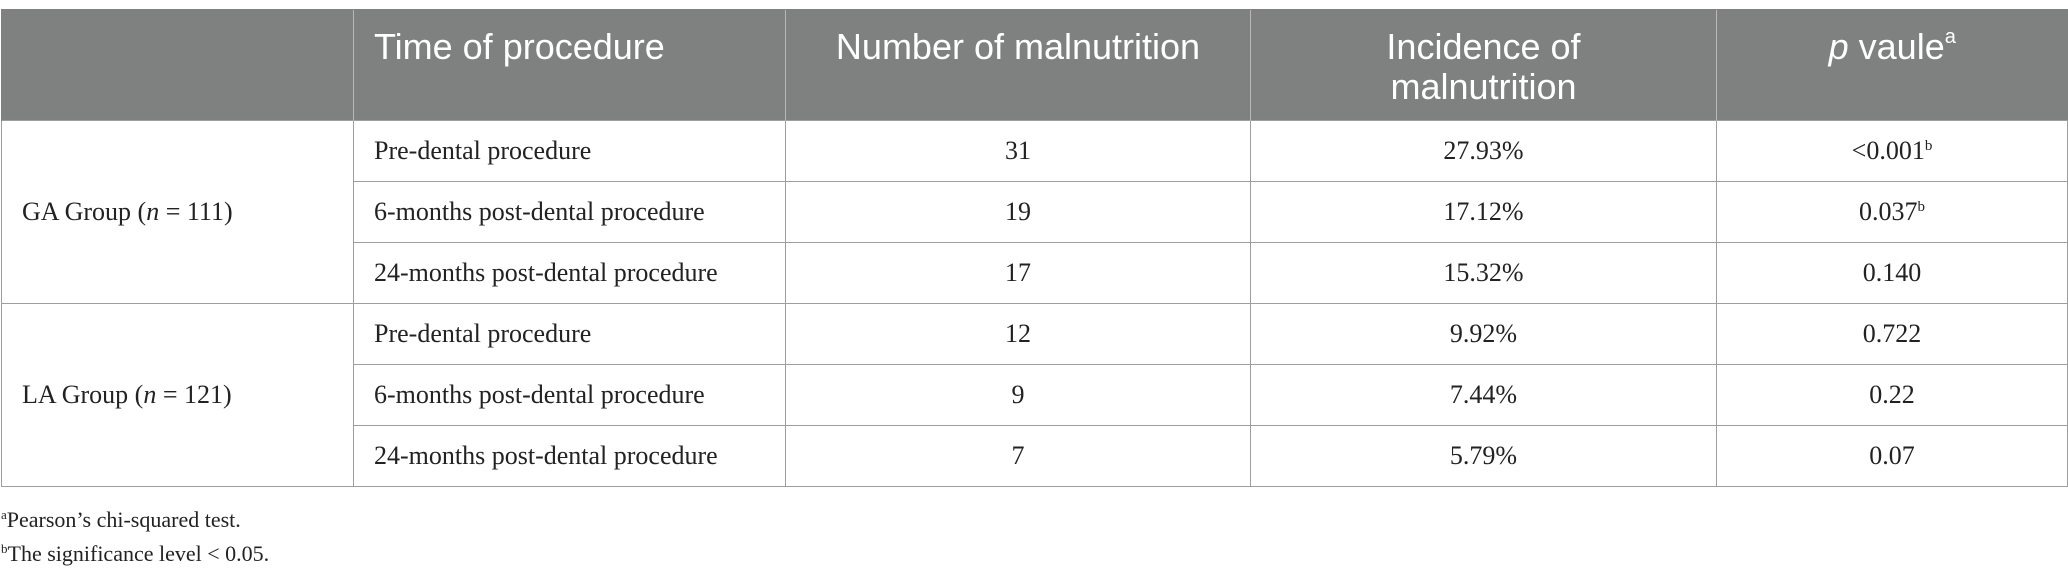  I want to click on header-time-of-procedure: Time of procedure, so click(569, 65).